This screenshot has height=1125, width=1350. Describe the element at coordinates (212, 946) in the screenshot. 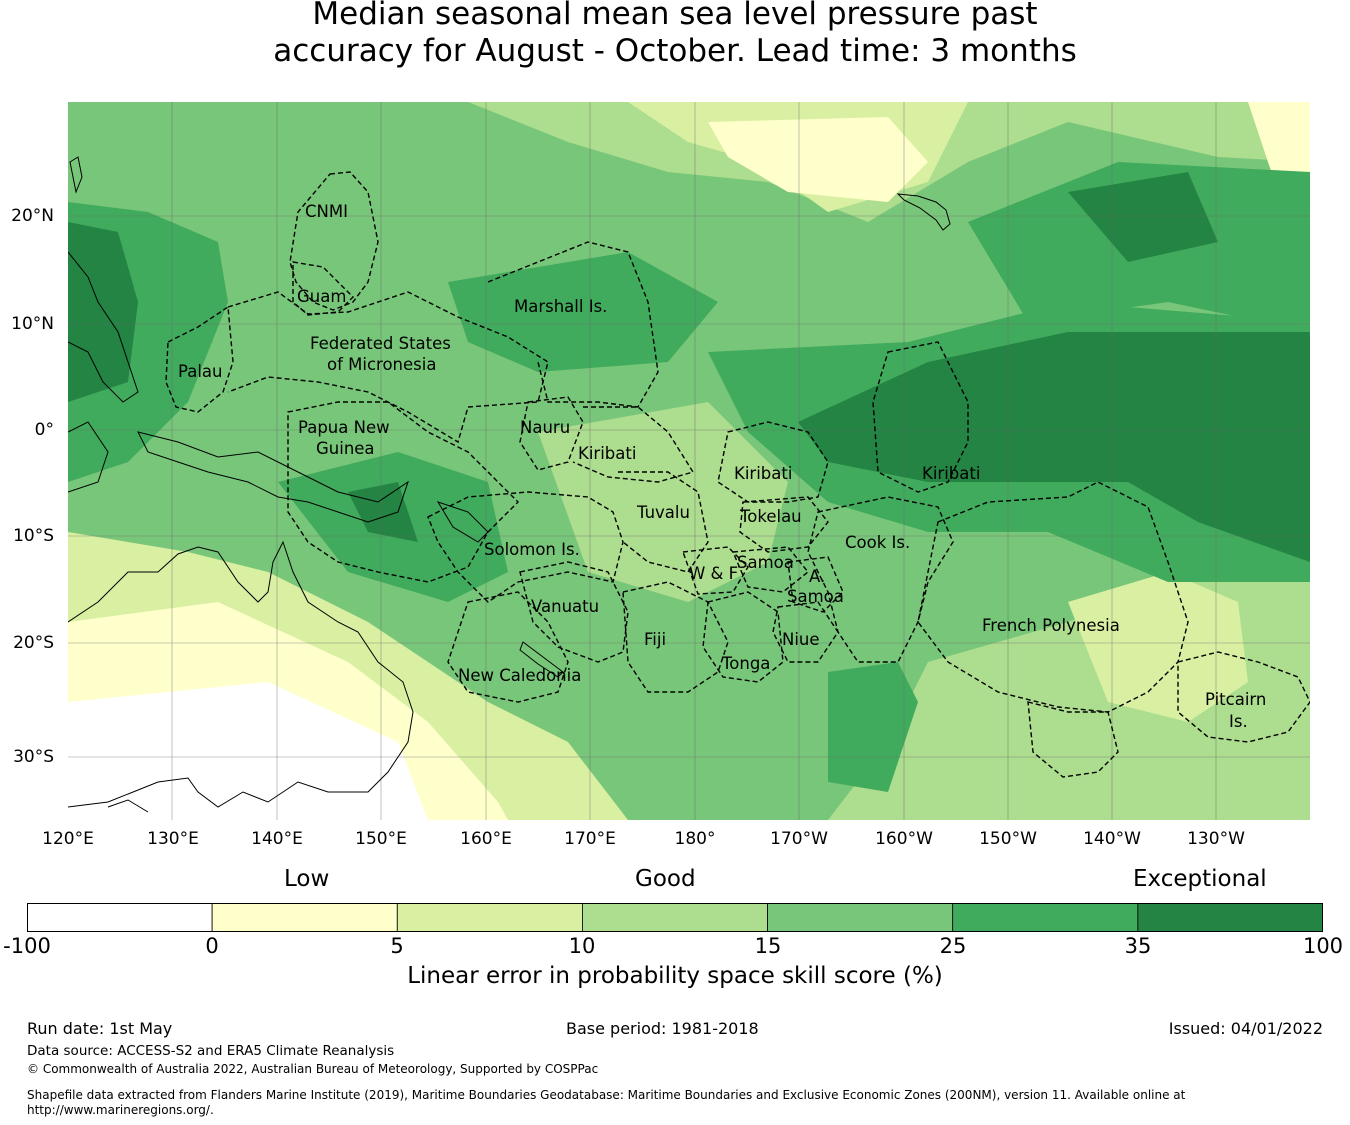

I see `colorbar-tick: 0` at that location.